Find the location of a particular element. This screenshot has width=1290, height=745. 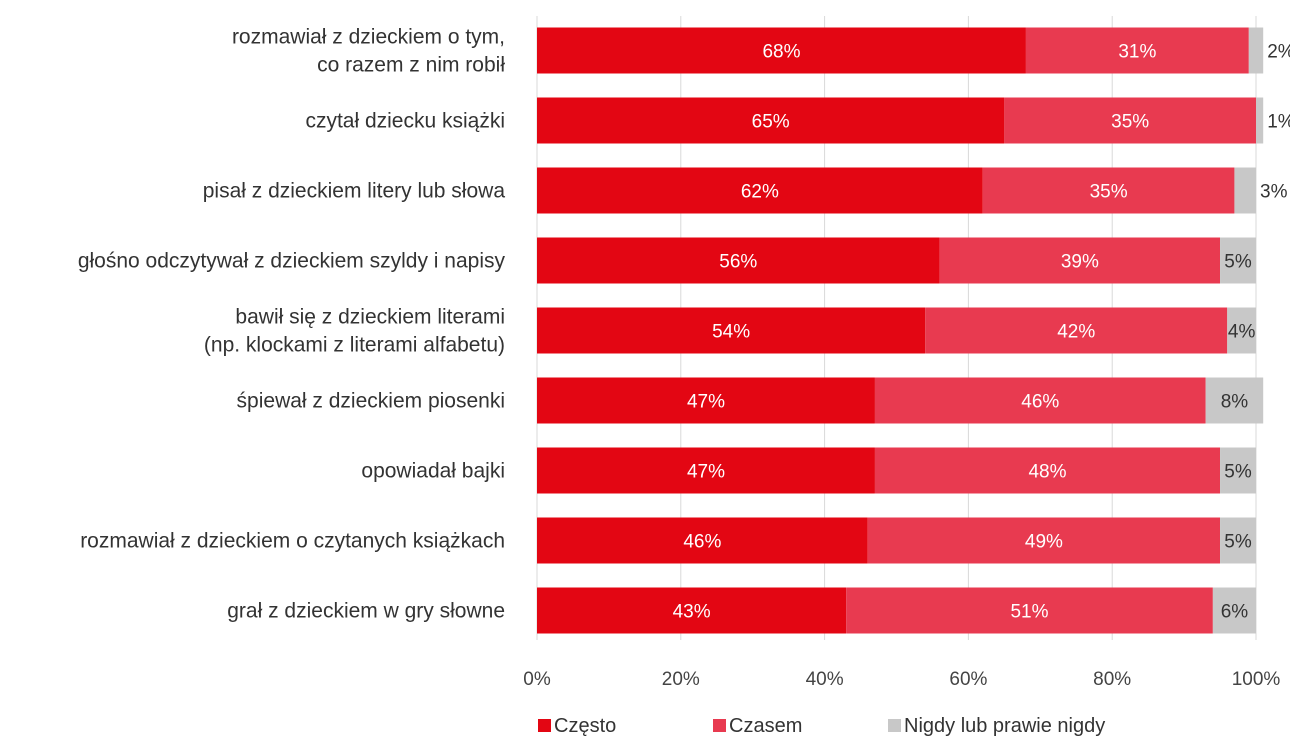

category-label: śpiewał z dzieckiem piosenki is located at coordinates (371, 401).